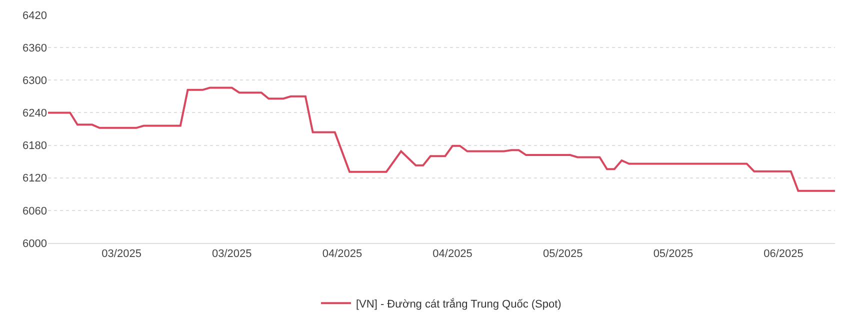  Describe the element at coordinates (34, 211) in the screenshot. I see `y-tick-label: 6060` at that location.